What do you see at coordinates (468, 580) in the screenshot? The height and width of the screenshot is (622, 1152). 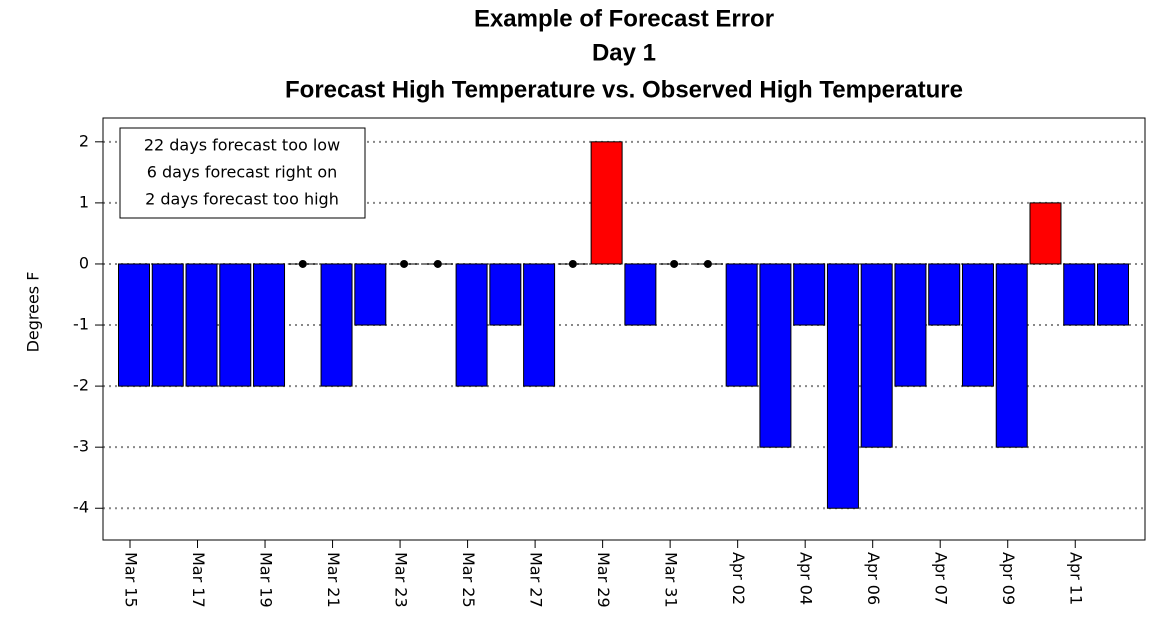 I see `x-tick-label: Mar 25` at bounding box center [468, 580].